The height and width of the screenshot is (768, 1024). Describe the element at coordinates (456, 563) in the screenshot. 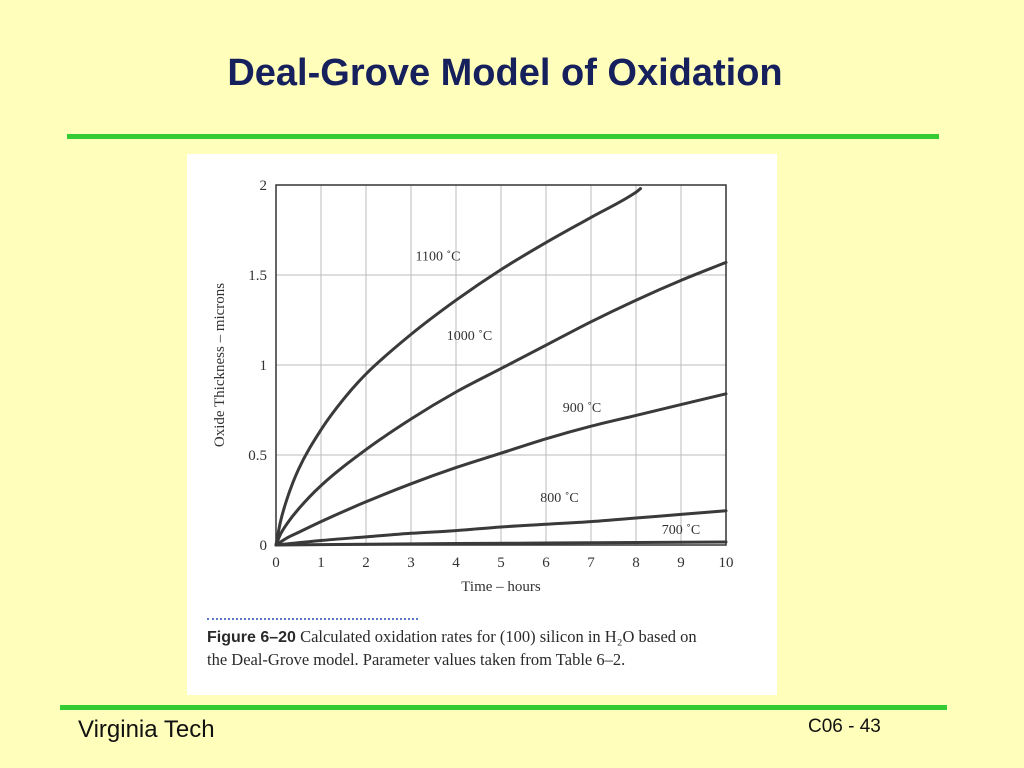

I see `x-tick-label: 4` at that location.